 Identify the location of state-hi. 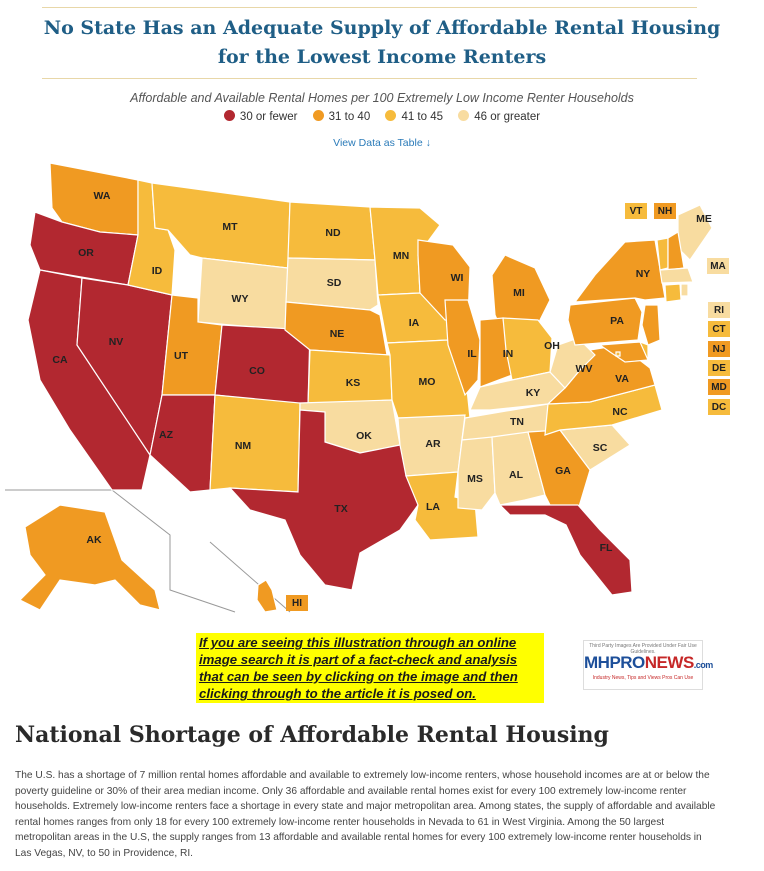
(267, 596).